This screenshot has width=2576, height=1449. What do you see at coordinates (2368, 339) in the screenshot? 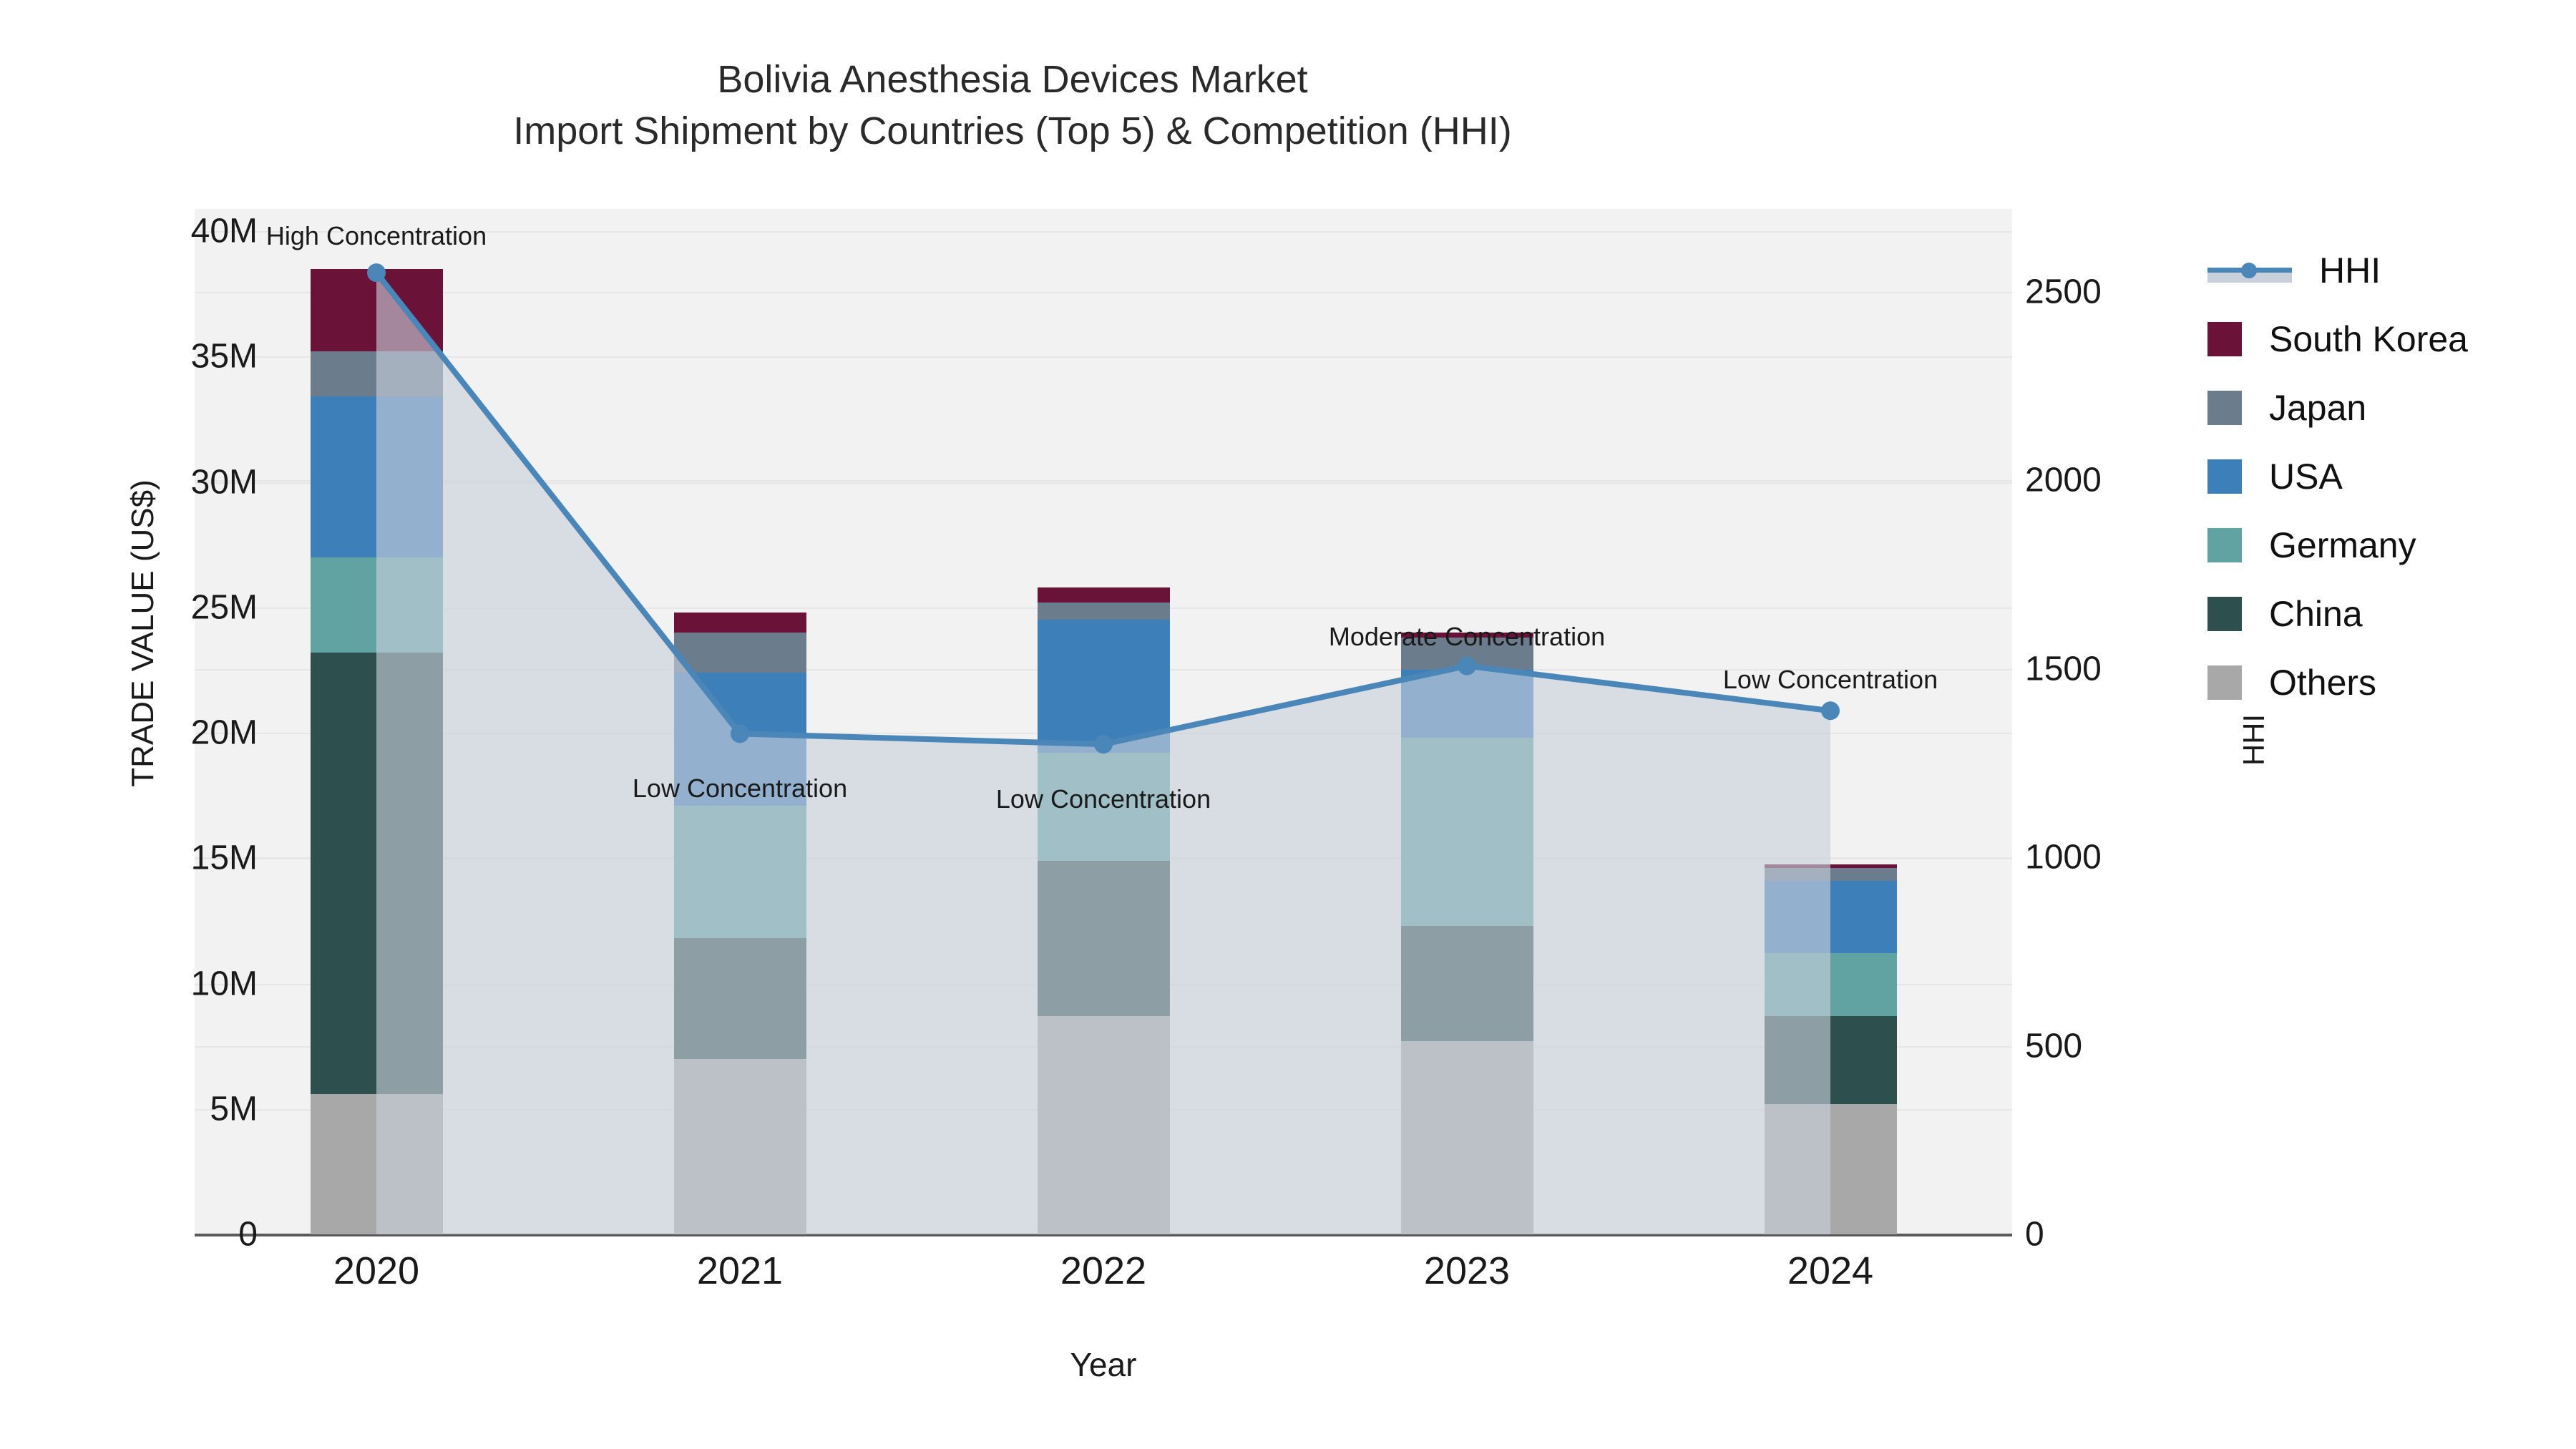
I see `legend-label: South Korea` at bounding box center [2368, 339].